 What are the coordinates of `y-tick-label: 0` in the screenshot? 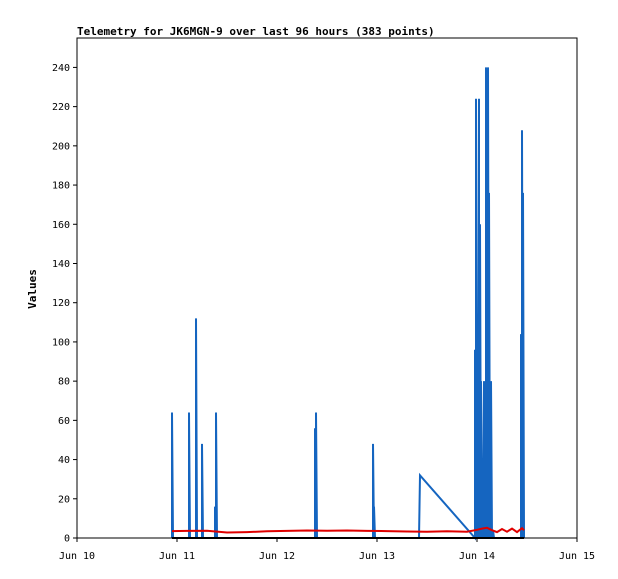 It's located at (67, 539).